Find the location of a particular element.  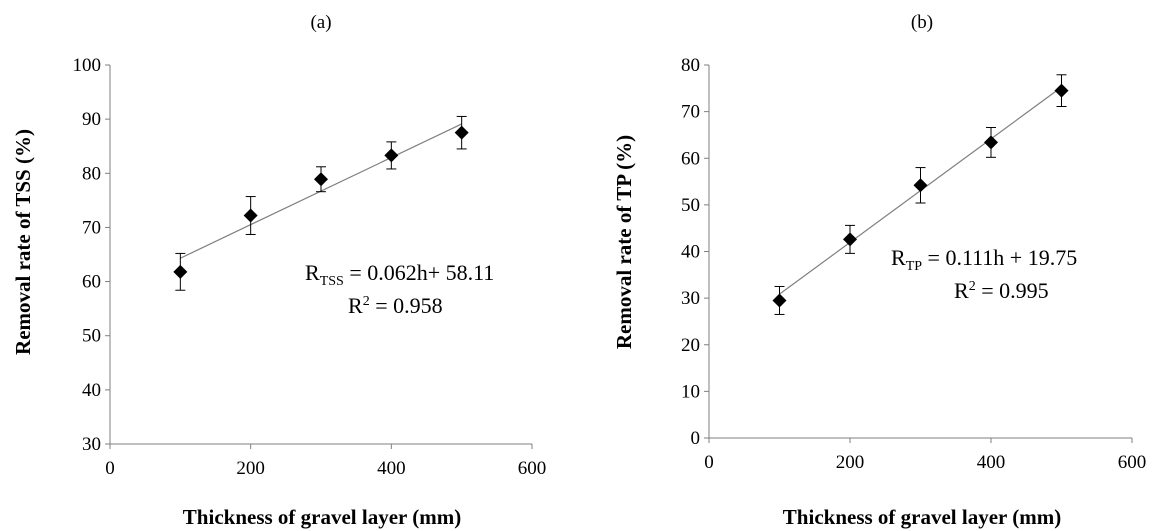

panel-label-b: (b) is located at coordinates (922, 22).